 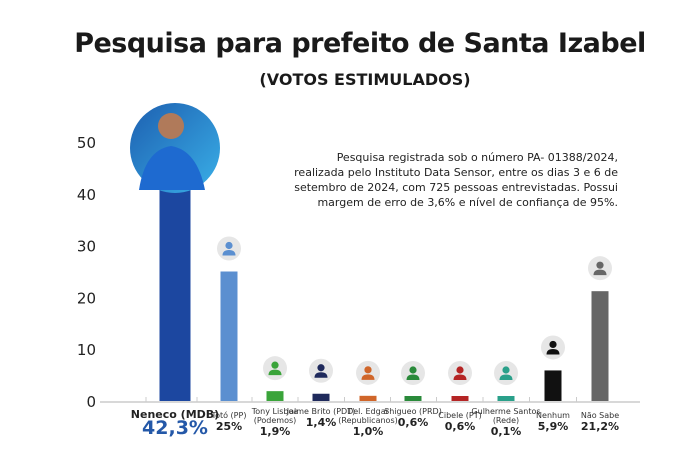 I want to click on category-label: Nenhum 5,9%, so click(x=553, y=422).